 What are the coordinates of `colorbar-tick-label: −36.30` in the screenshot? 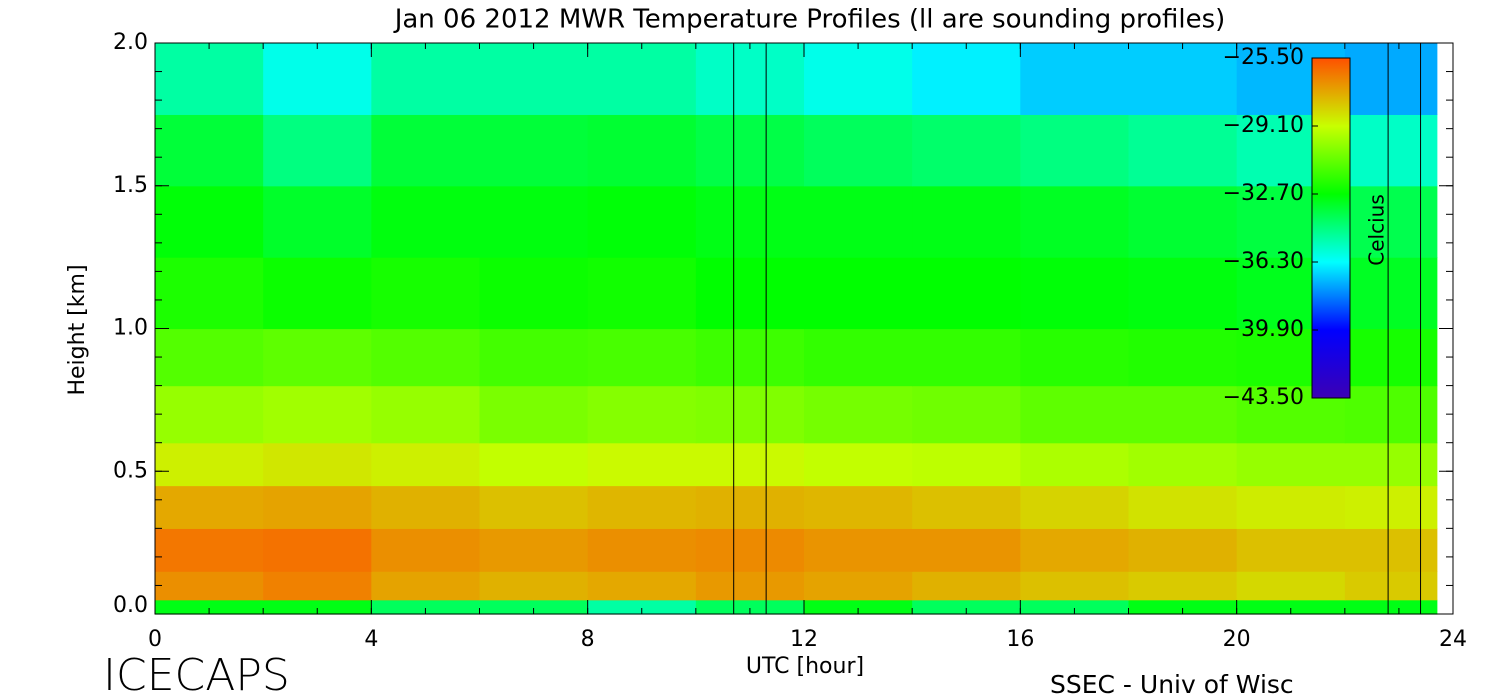 It's located at (1263, 261).